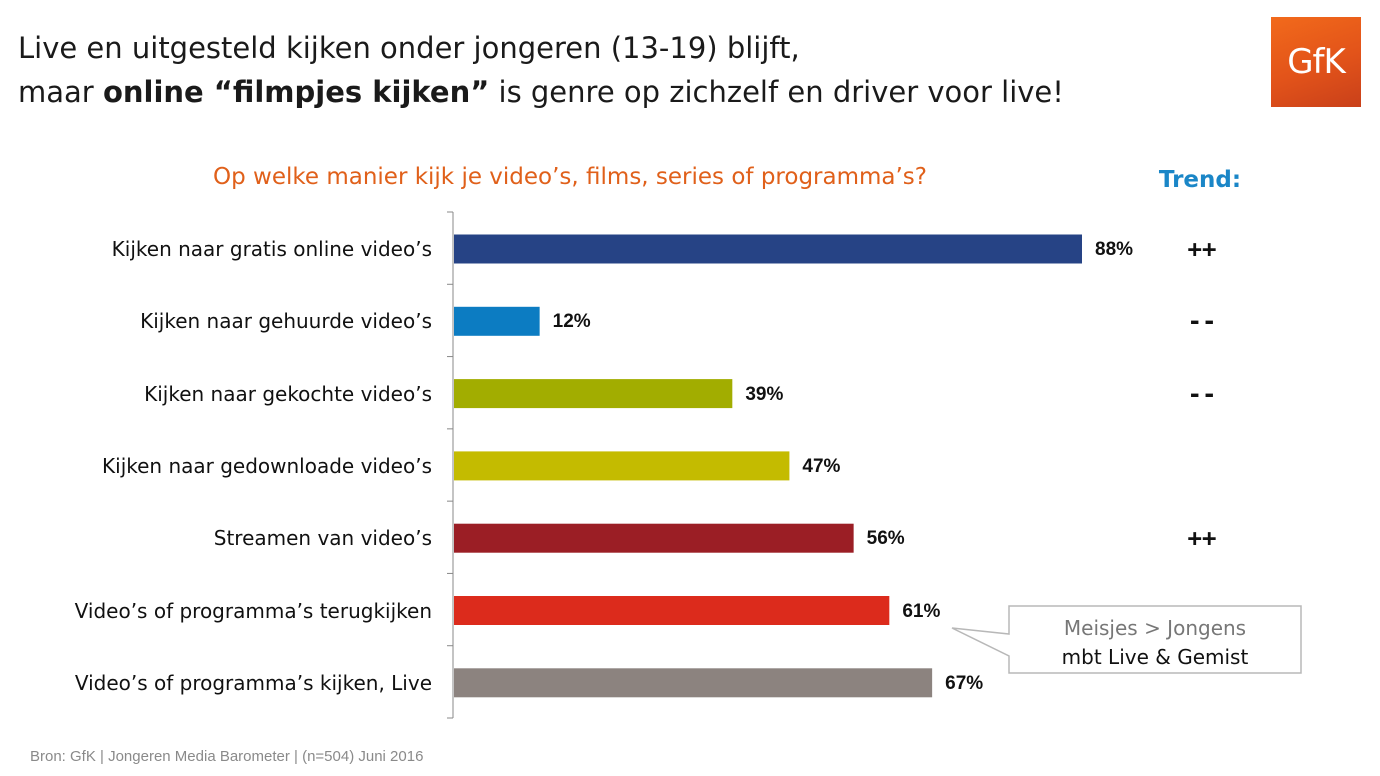 The height and width of the screenshot is (776, 1380). What do you see at coordinates (964, 683) in the screenshot?
I see `value-label: 67%` at bounding box center [964, 683].